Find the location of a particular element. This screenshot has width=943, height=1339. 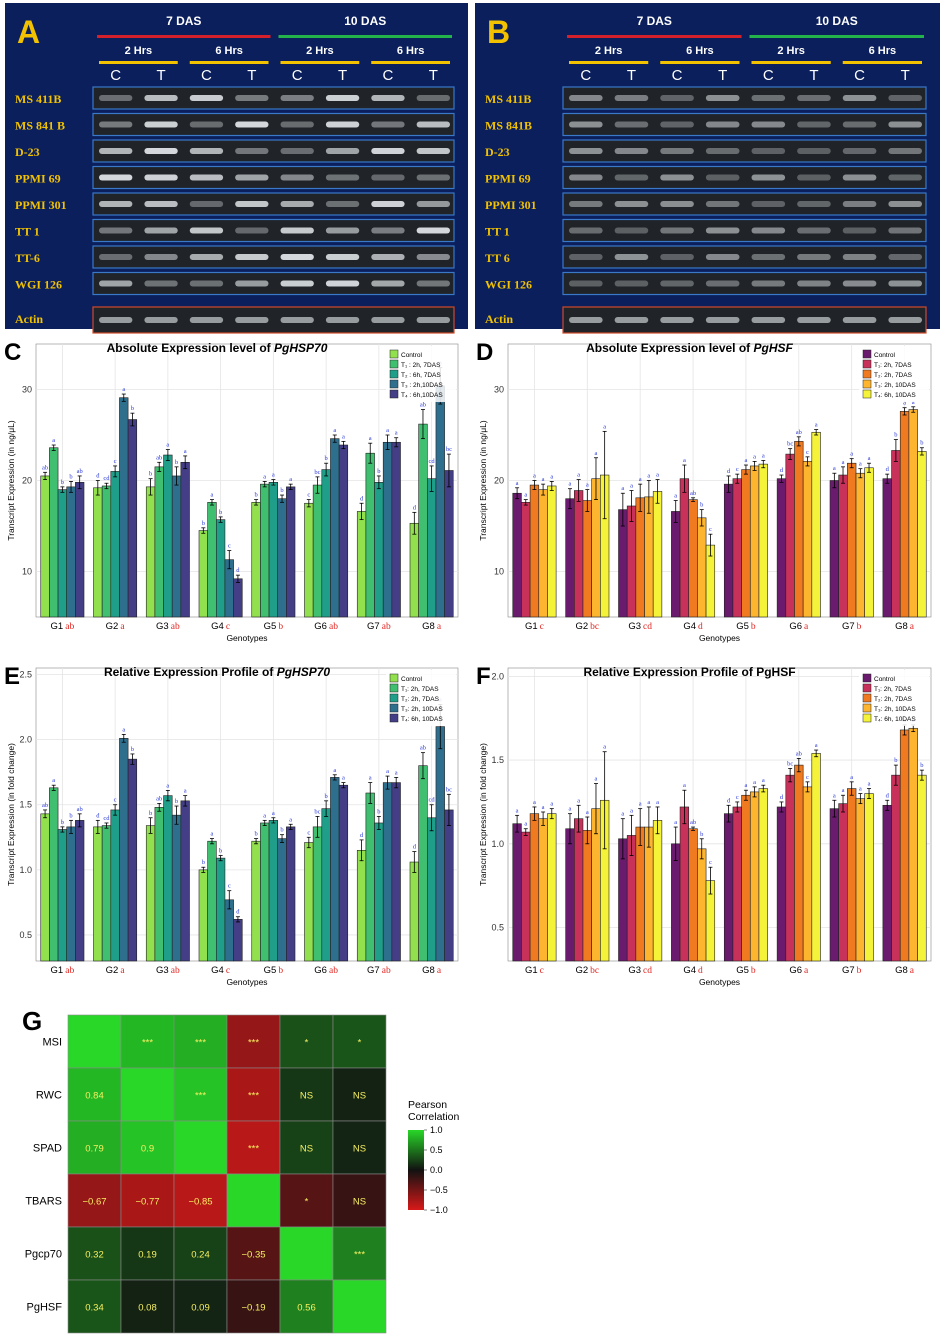

gel-lane-label: C is located at coordinates (297, 75).